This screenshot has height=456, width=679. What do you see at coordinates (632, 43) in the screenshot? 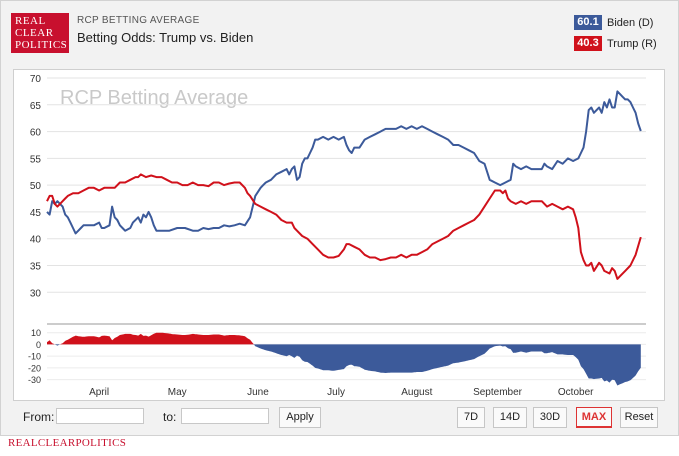
I see `legend-trump-label: Trump (R)` at bounding box center [632, 43].